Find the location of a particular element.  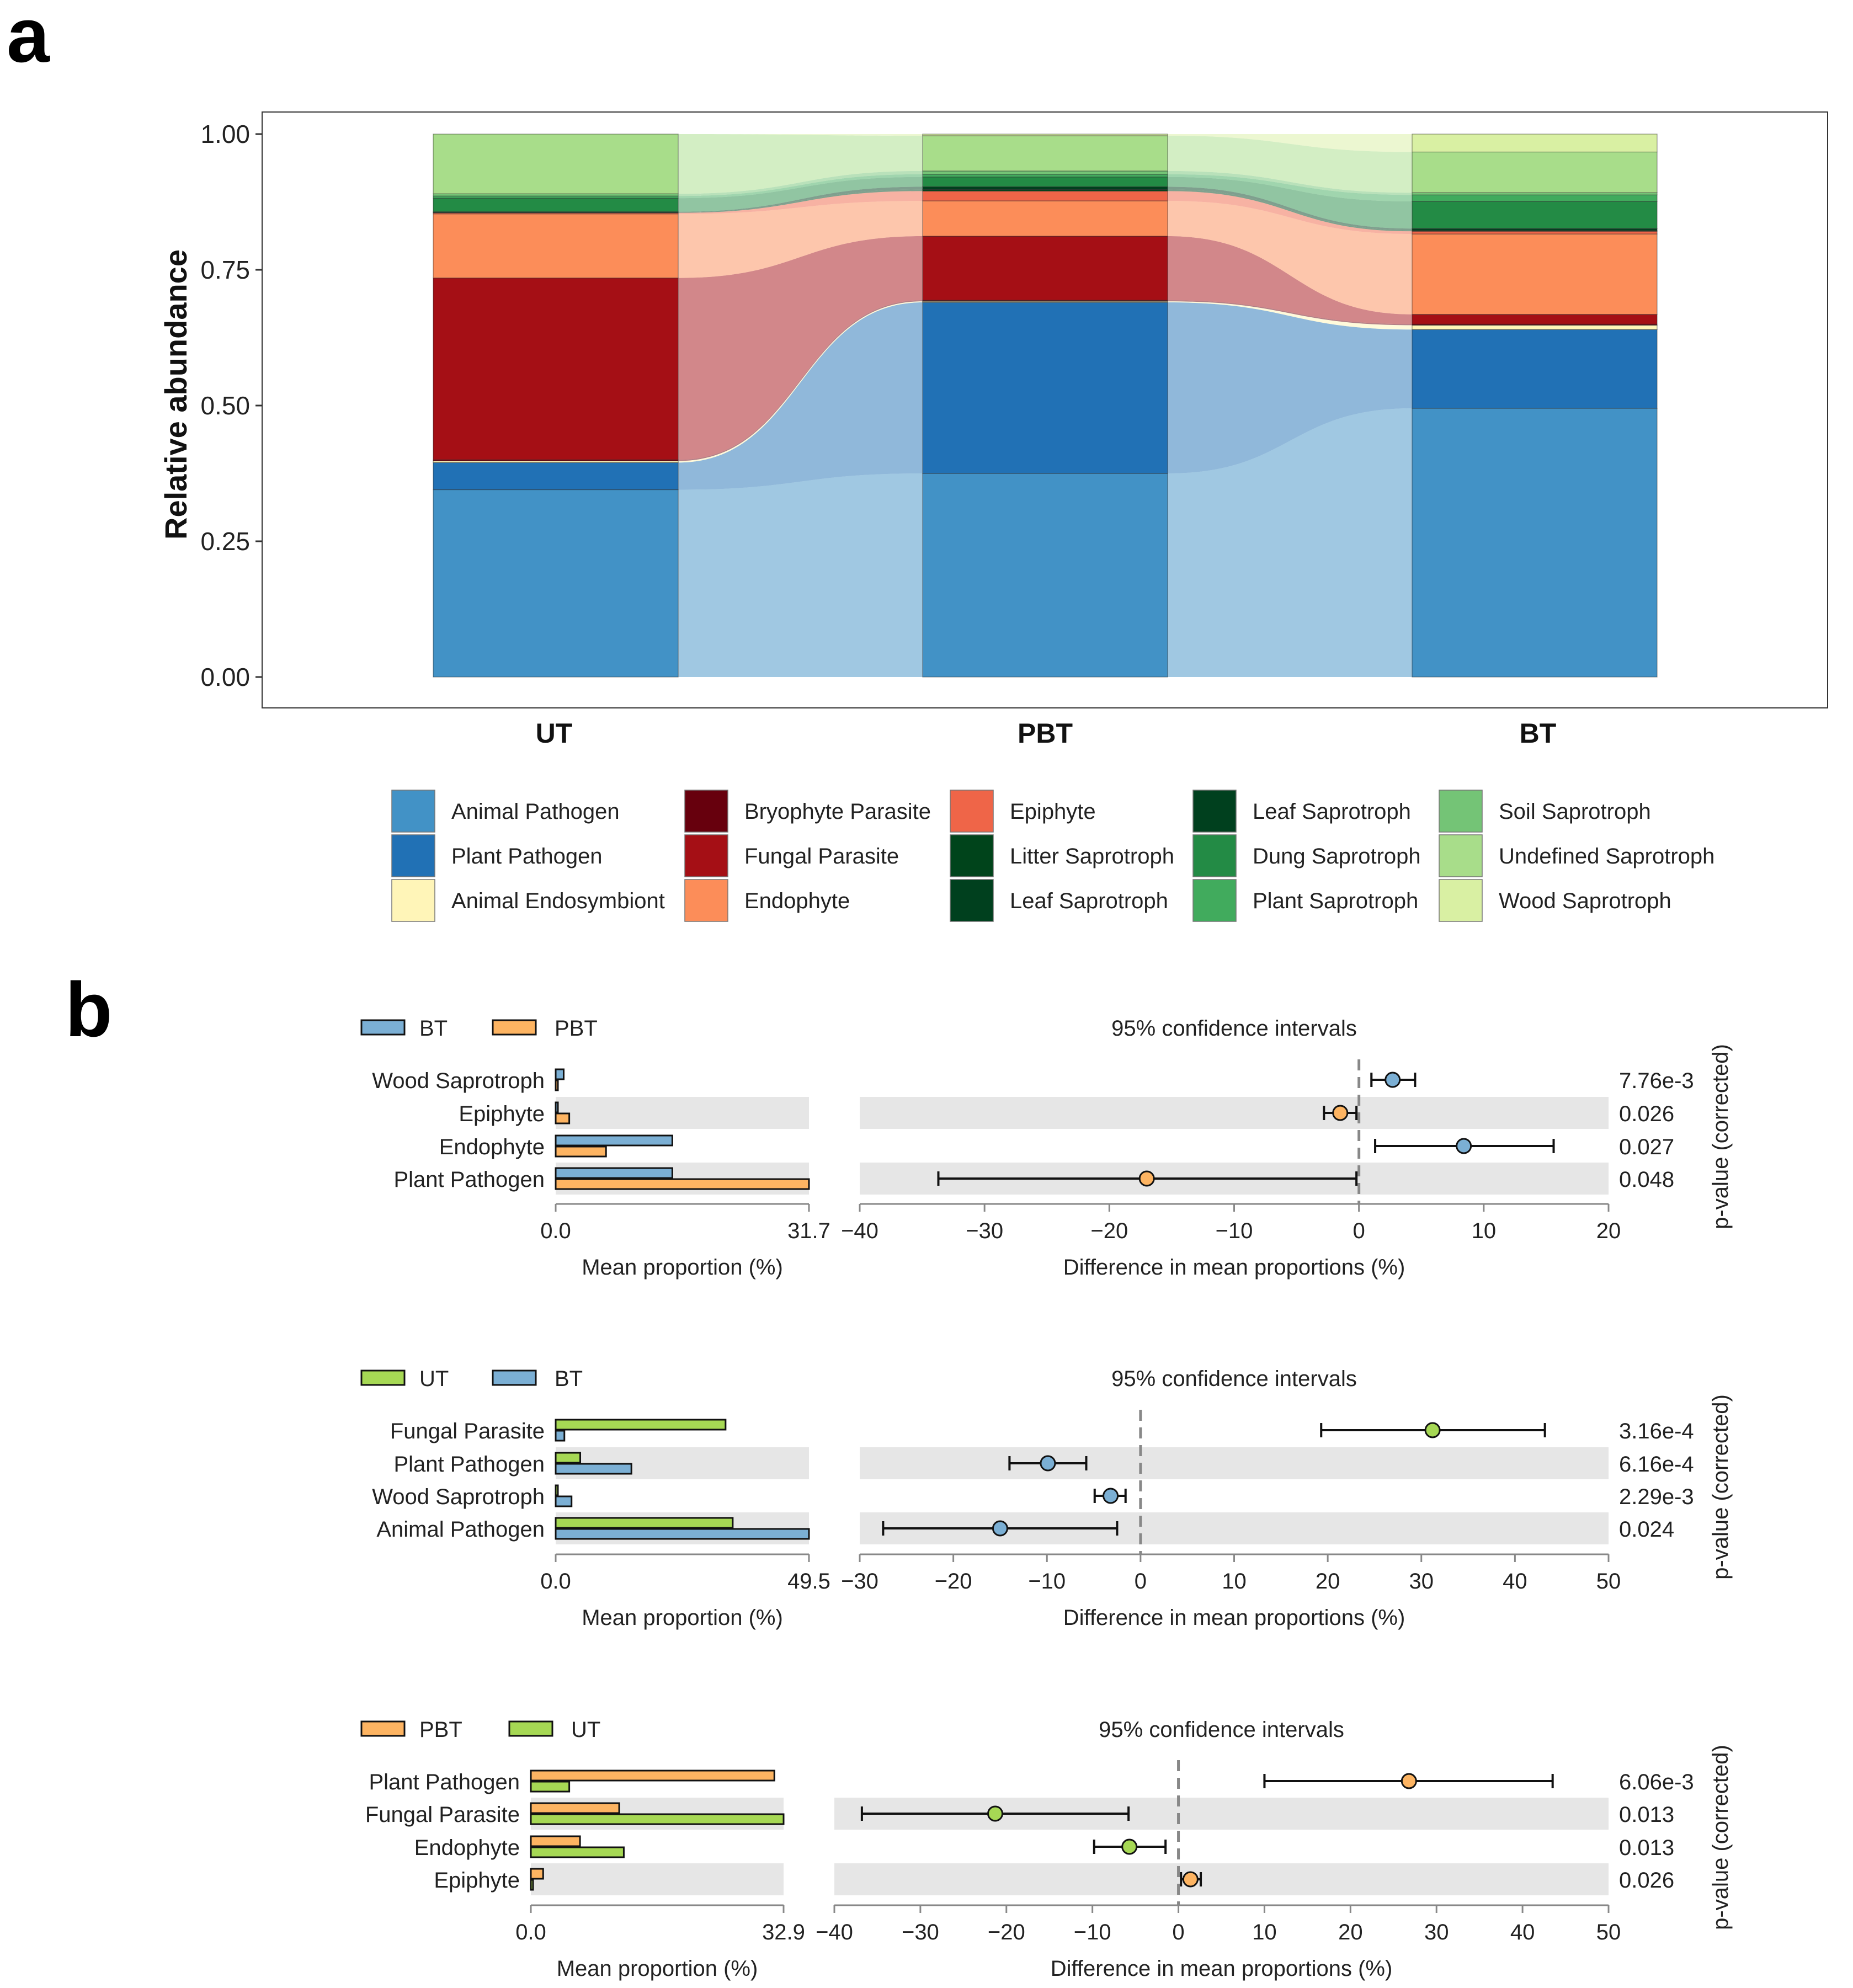

flow-soil-saprotroph is located at coordinates (800, 183).